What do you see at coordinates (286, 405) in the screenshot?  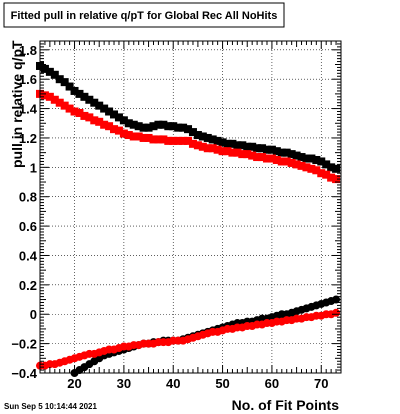 I see `x-axis-title: No. of Fit Points` at bounding box center [286, 405].